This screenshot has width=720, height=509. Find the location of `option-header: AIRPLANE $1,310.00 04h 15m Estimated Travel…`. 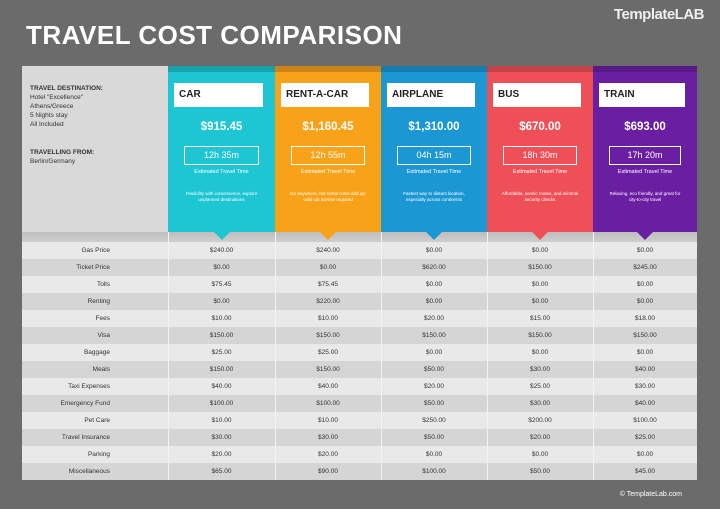

option-header: AIRPLANE $1,310.00 04h 15m Estimated Travel… is located at coordinates (434, 153).